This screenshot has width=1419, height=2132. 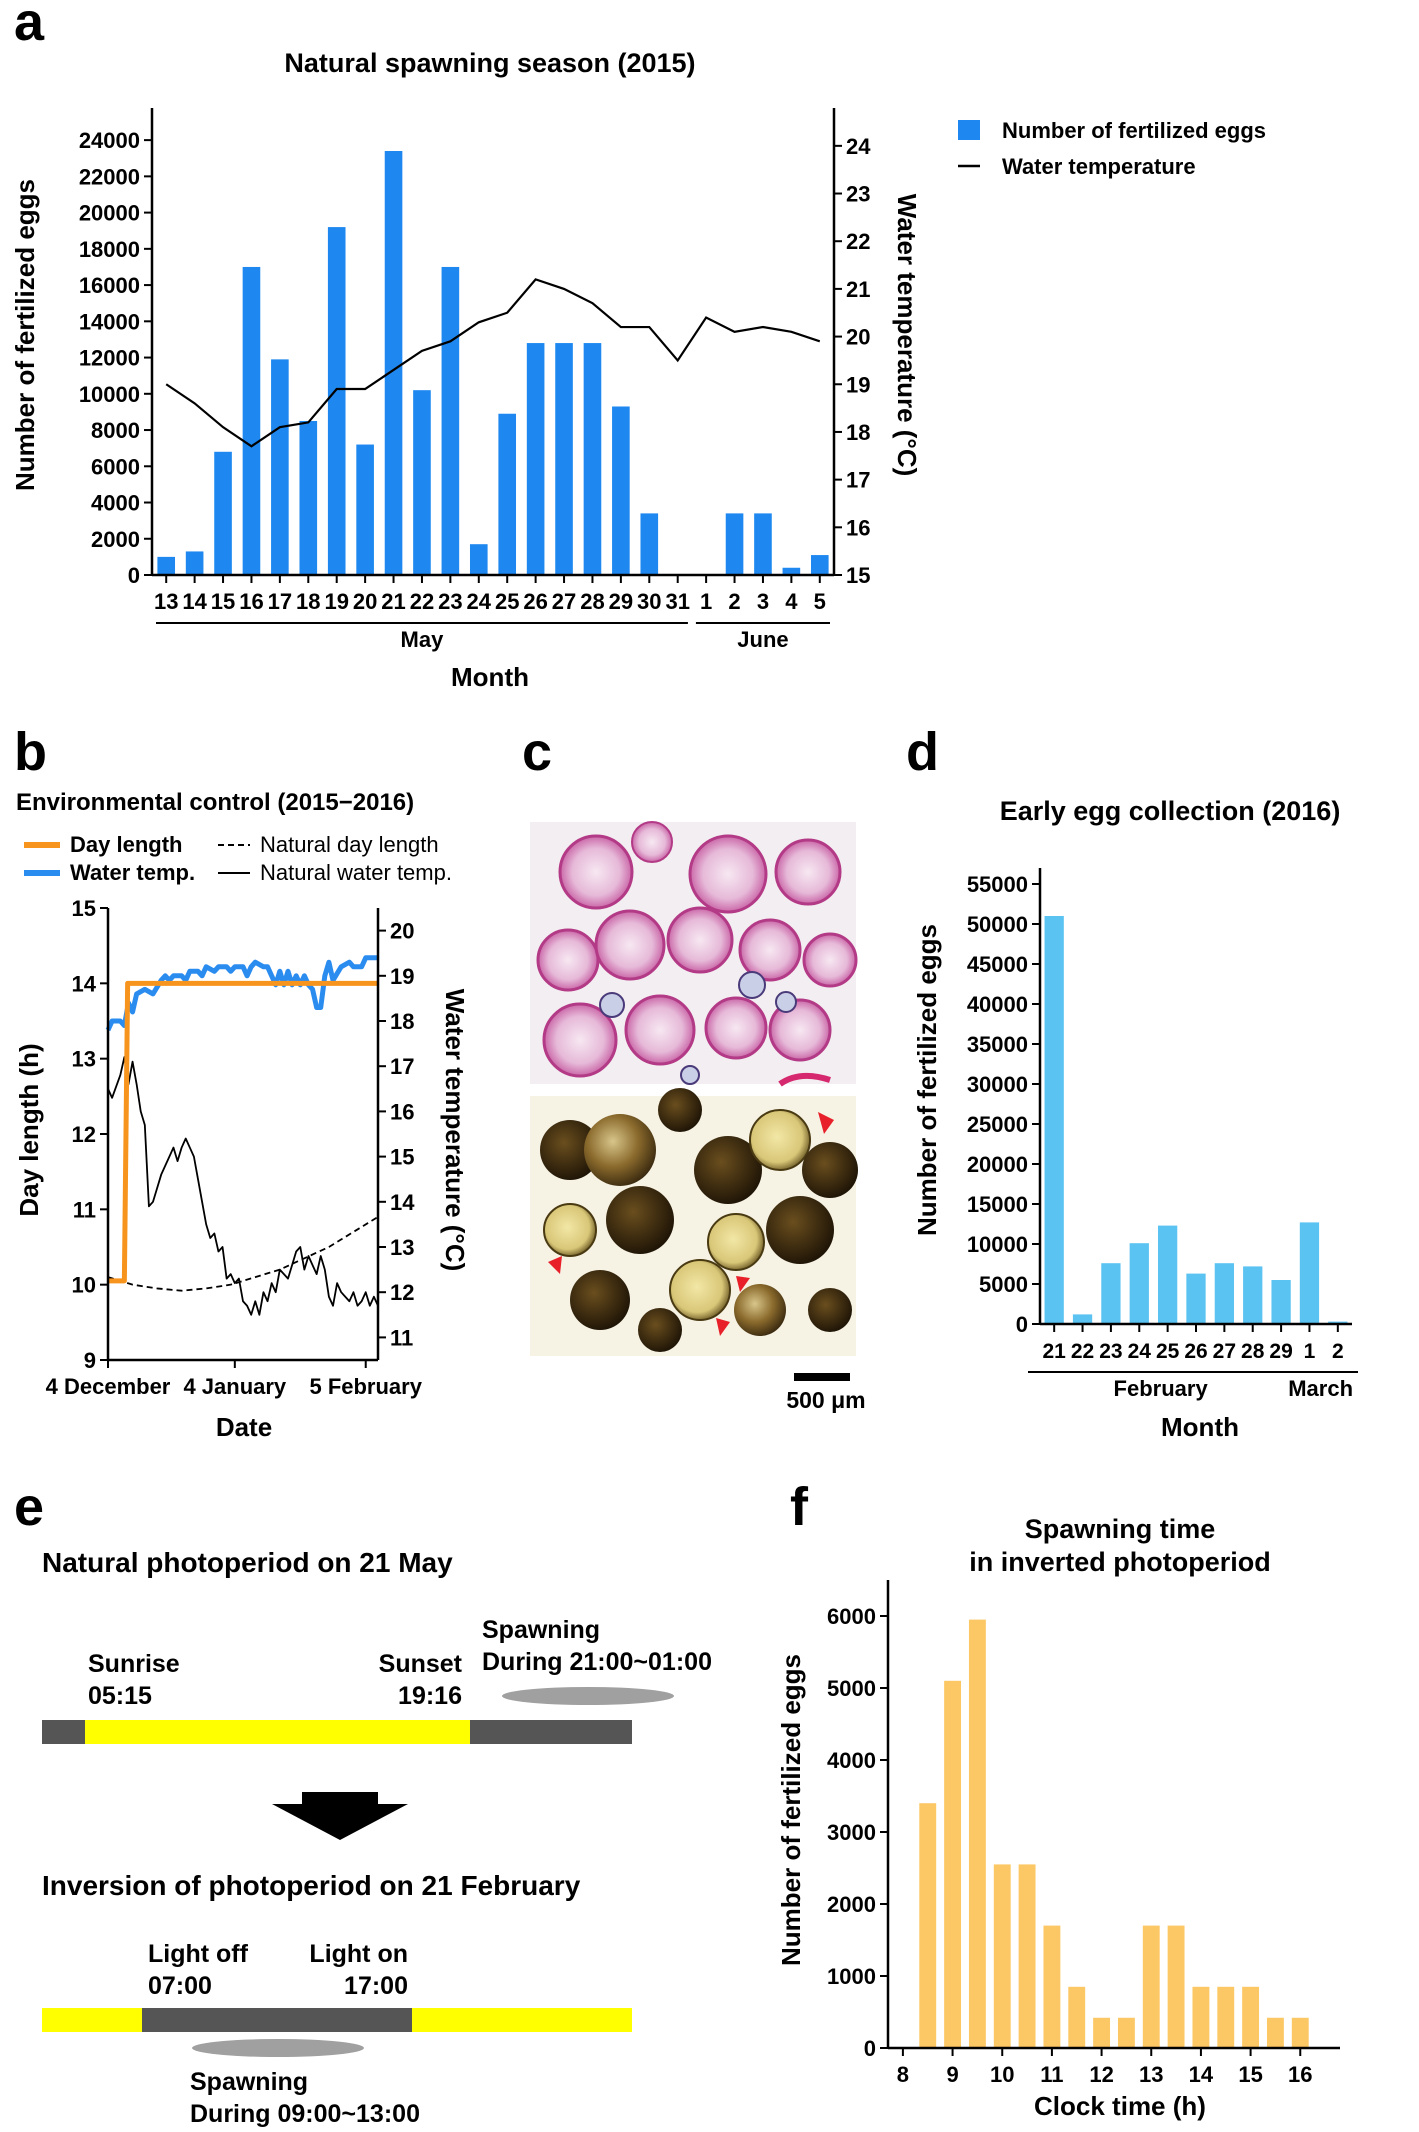 What do you see at coordinates (907, 335) in the screenshot?
I see `chart-a-y2label: Water temperature (°C)` at bounding box center [907, 335].